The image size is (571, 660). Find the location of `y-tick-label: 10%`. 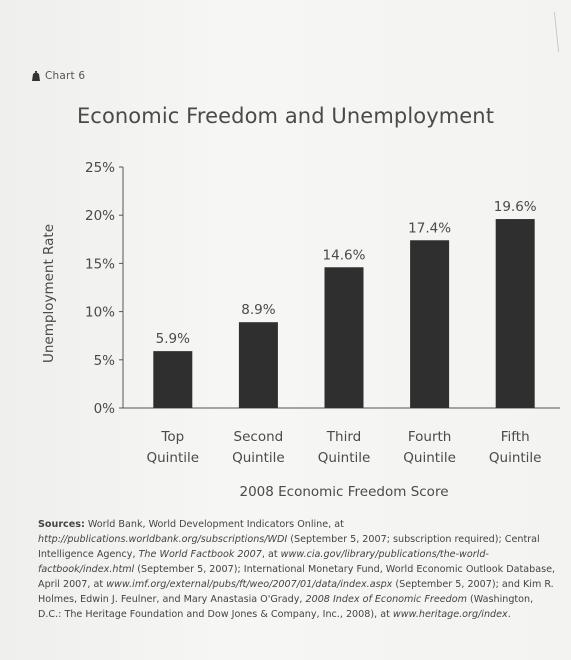

y-tick-label: 10% is located at coordinates (100, 313).